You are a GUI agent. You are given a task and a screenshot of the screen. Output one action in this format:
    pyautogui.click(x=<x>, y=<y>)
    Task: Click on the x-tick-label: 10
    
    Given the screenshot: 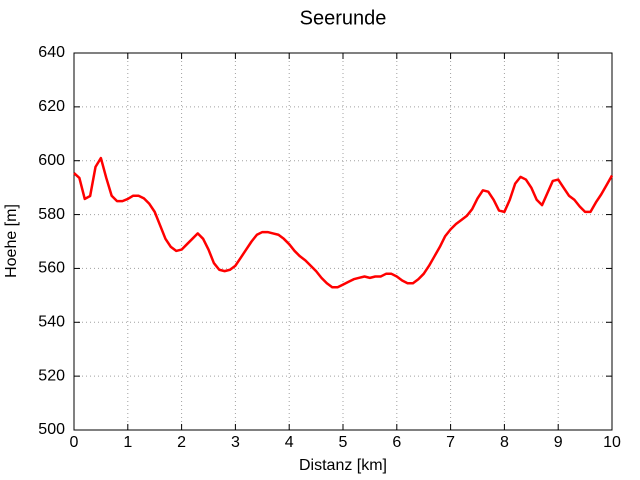 What is the action you would take?
    pyautogui.click(x=612, y=442)
    